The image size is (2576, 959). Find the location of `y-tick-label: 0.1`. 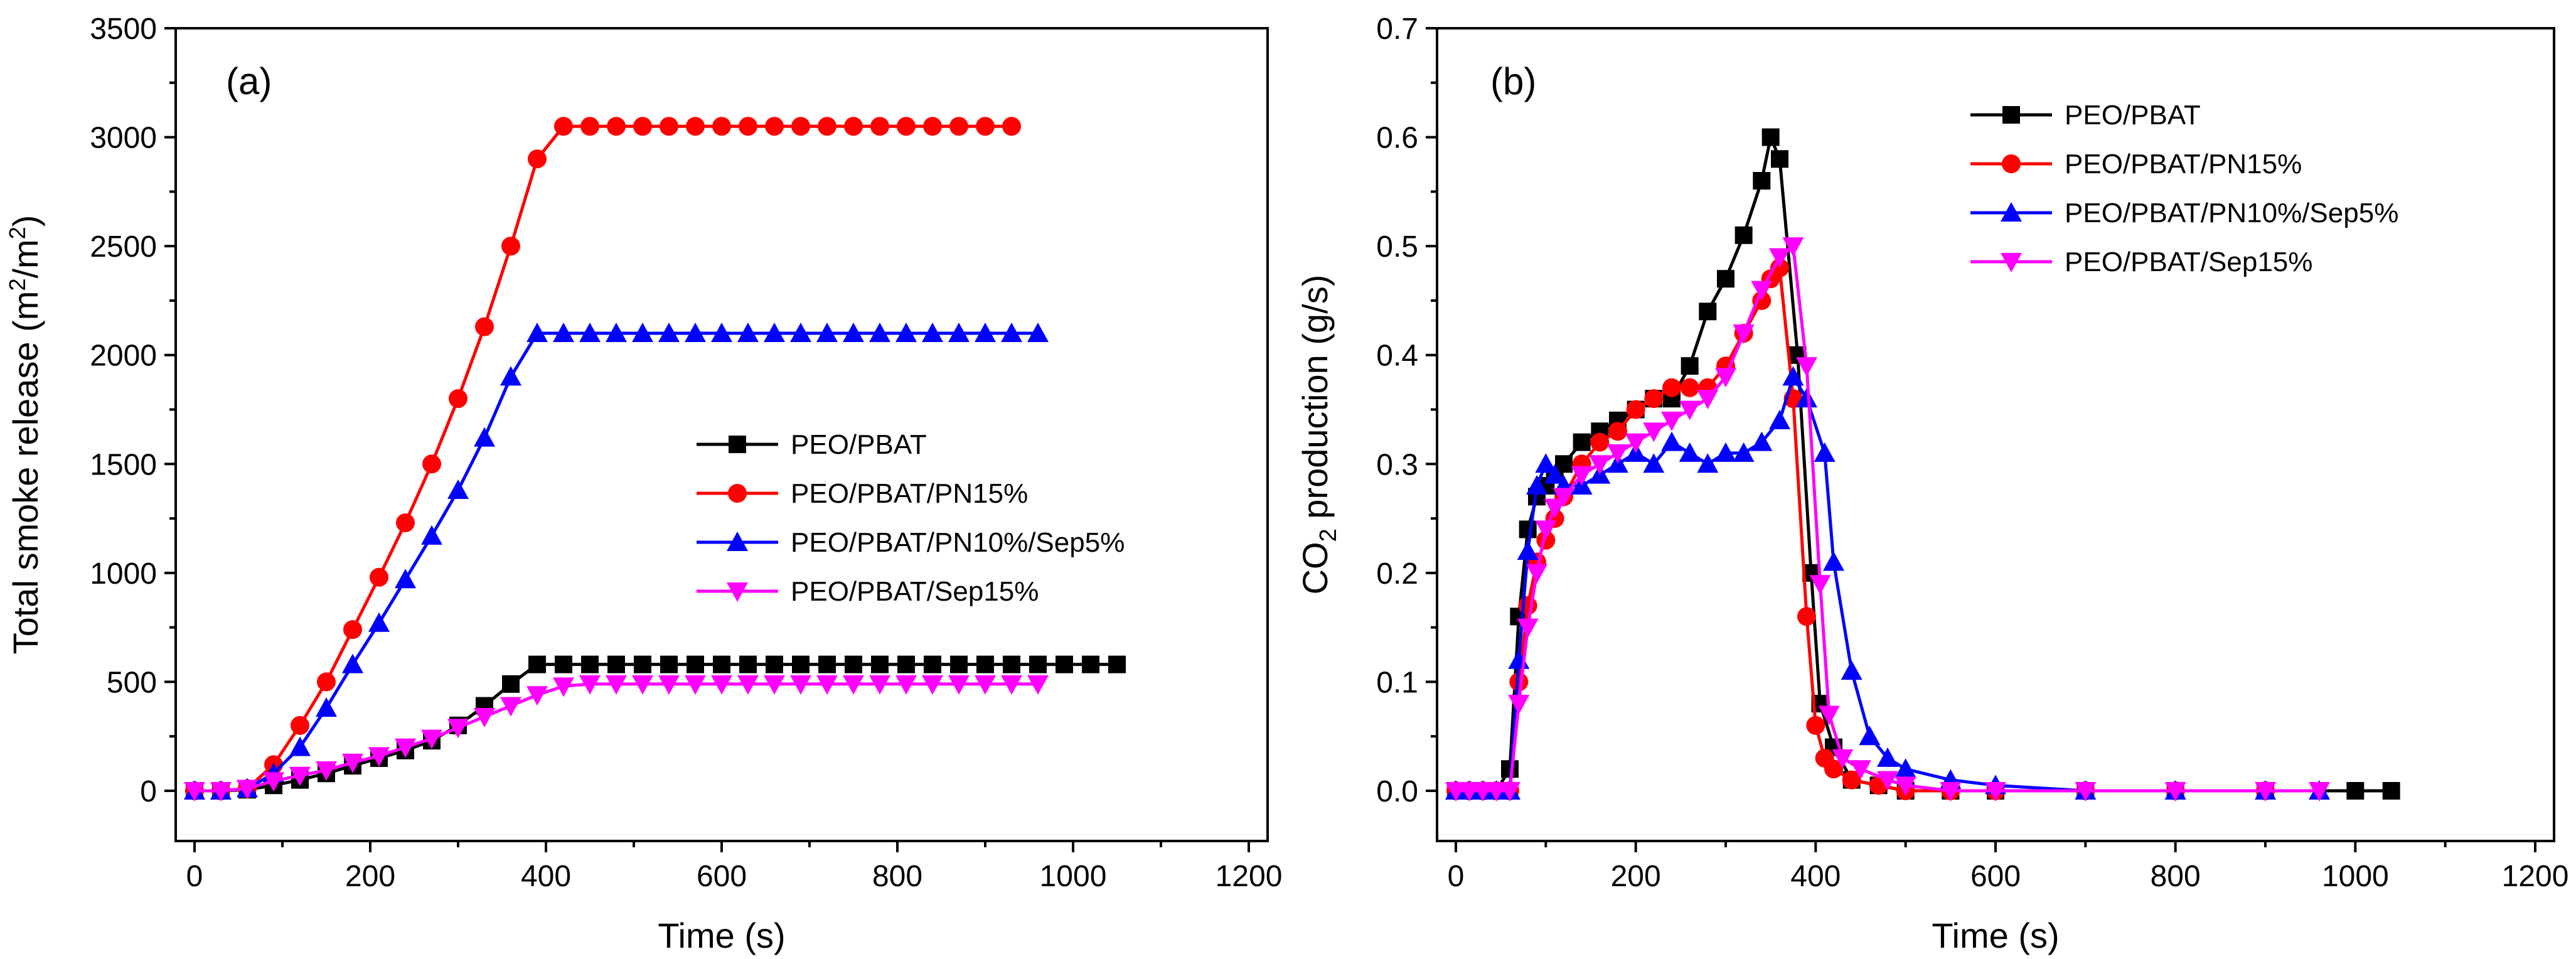

y-tick-label: 0.1 is located at coordinates (1397, 682).